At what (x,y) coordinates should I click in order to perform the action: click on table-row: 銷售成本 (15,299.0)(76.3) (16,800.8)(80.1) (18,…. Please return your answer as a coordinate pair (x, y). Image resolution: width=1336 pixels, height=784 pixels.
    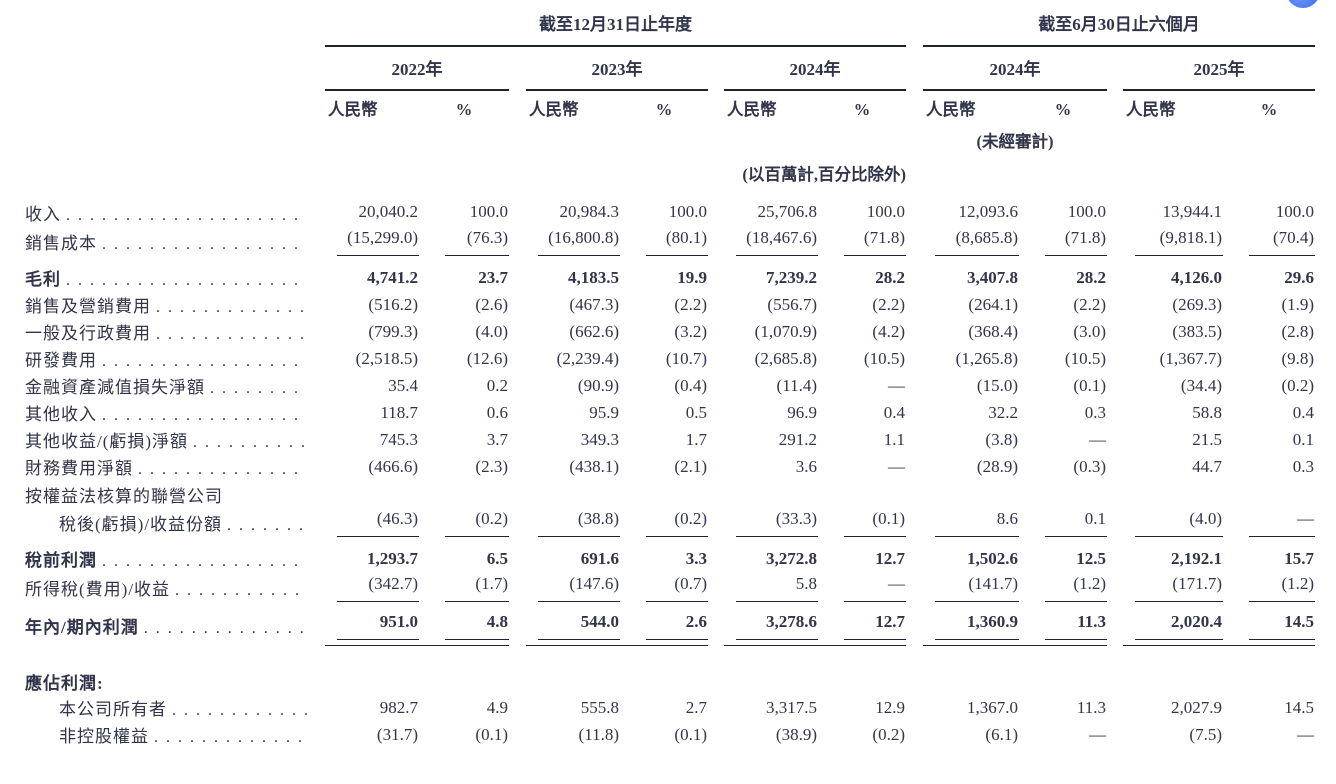
    Looking at the image, I should click on (670, 241).